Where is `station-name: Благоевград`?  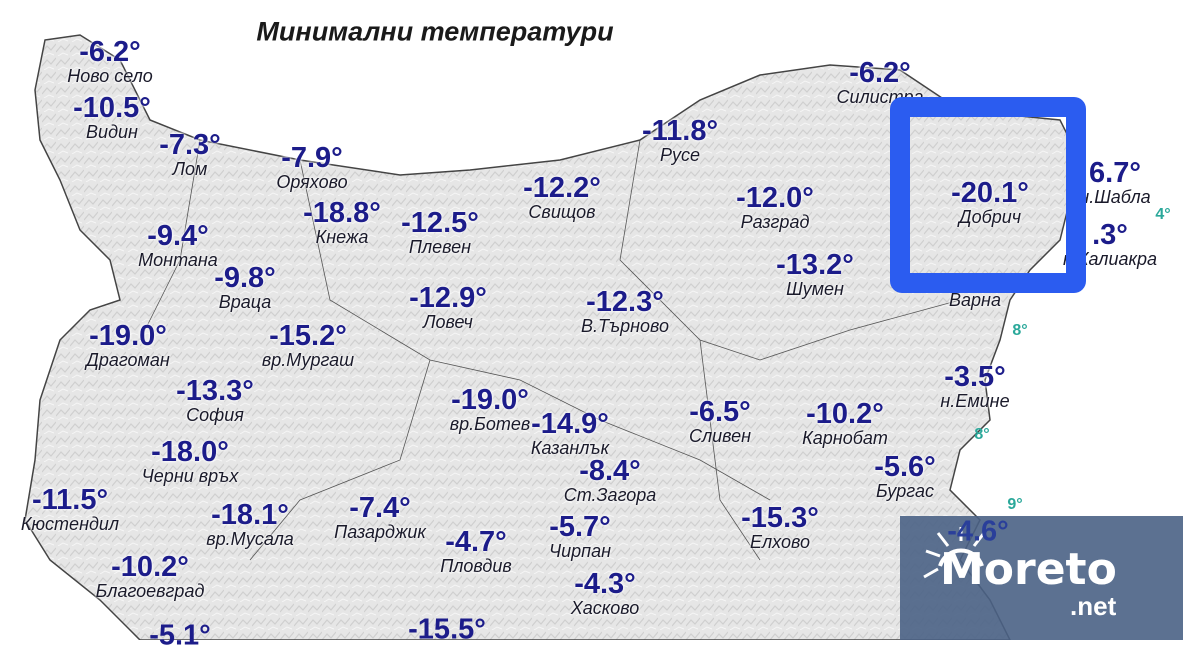
station-name: Благоевград is located at coordinates (150, 591).